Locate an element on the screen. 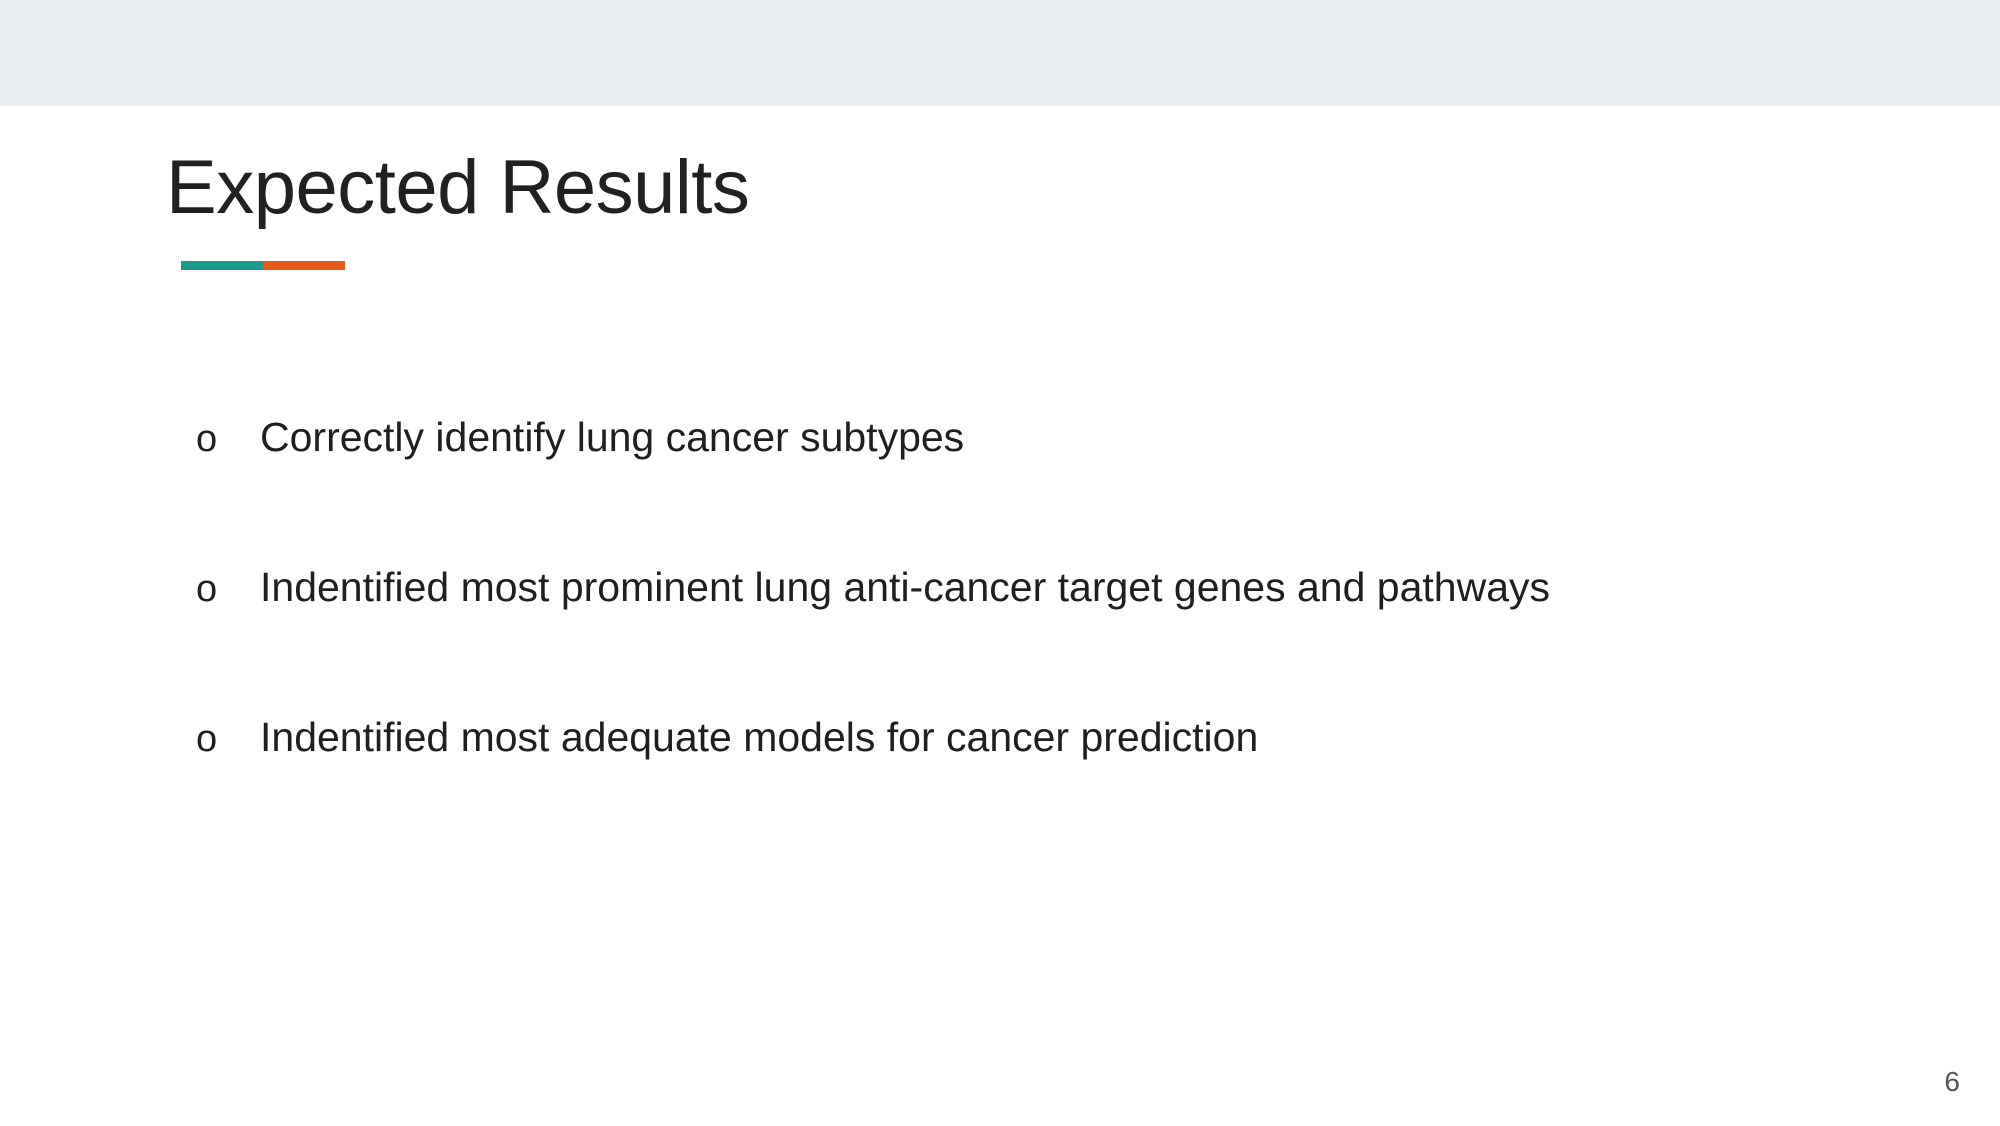  accent-segment-teal is located at coordinates (222, 265).